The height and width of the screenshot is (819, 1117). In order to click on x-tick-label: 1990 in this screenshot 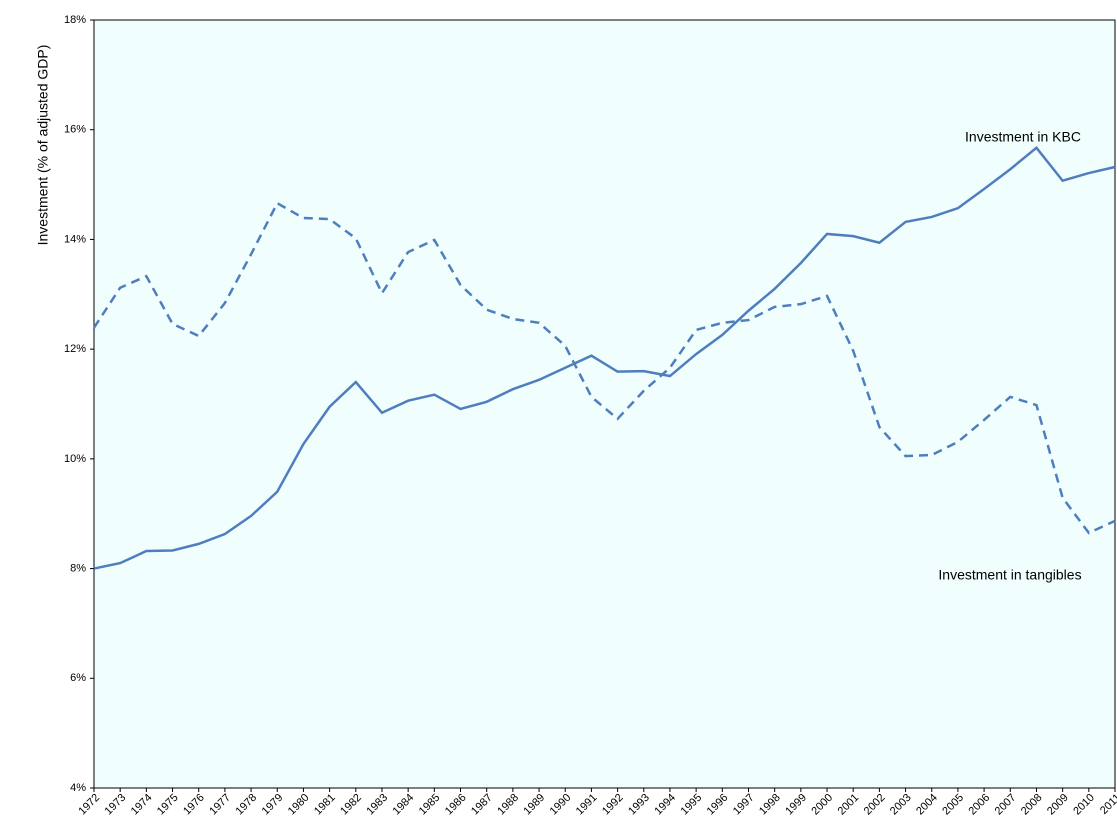, I will do `click(561, 805)`.